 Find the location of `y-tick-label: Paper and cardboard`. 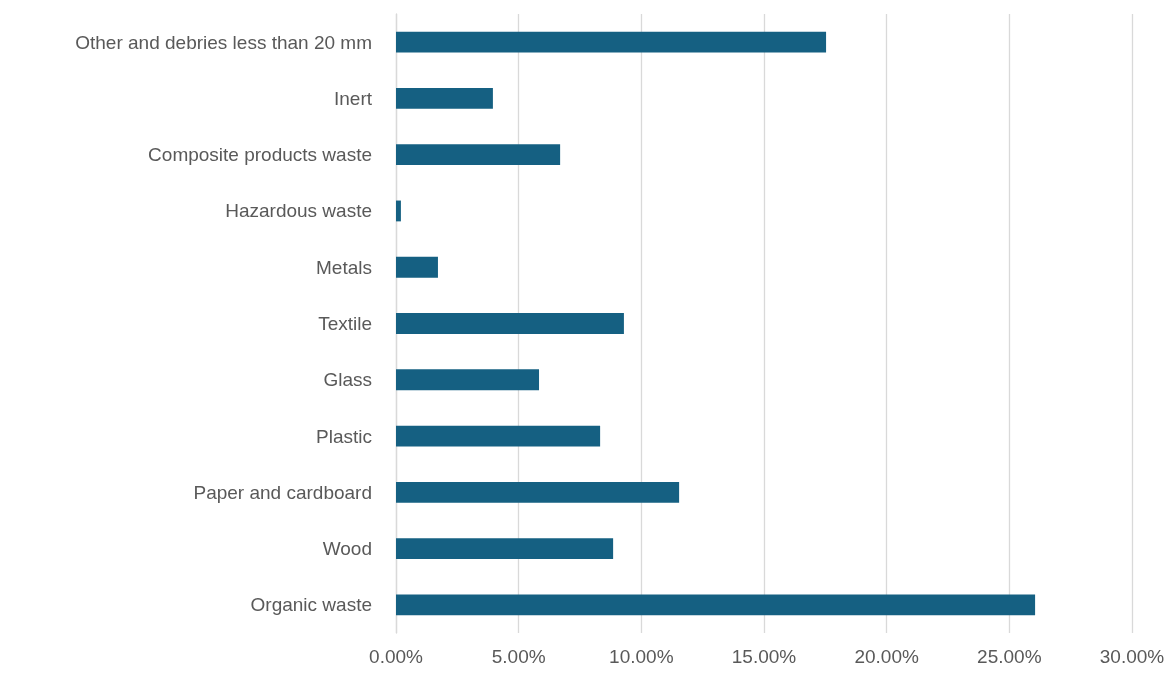

y-tick-label: Paper and cardboard is located at coordinates (282, 492).